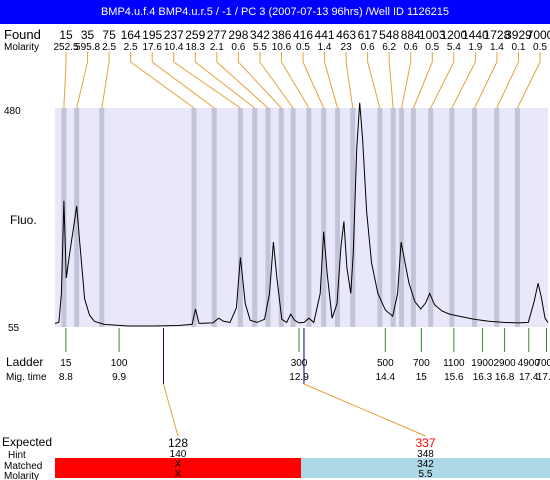  I want to click on found-peak-molarity: 17.6, so click(152, 47).